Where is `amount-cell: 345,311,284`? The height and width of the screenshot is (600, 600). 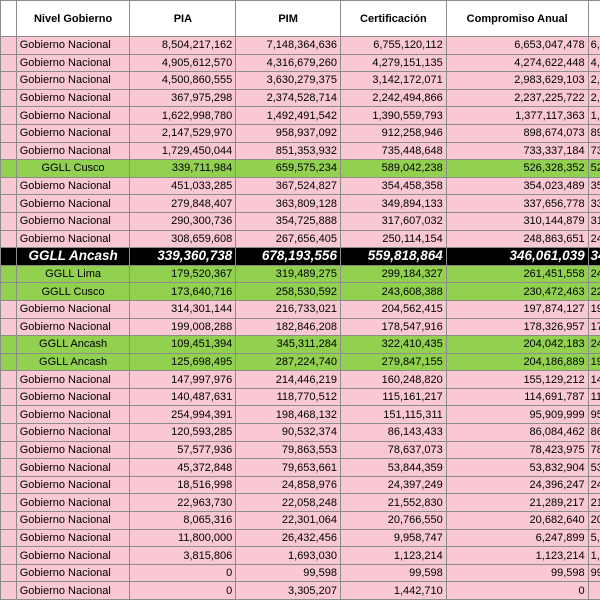
amount-cell: 345,311,284 is located at coordinates (288, 344).